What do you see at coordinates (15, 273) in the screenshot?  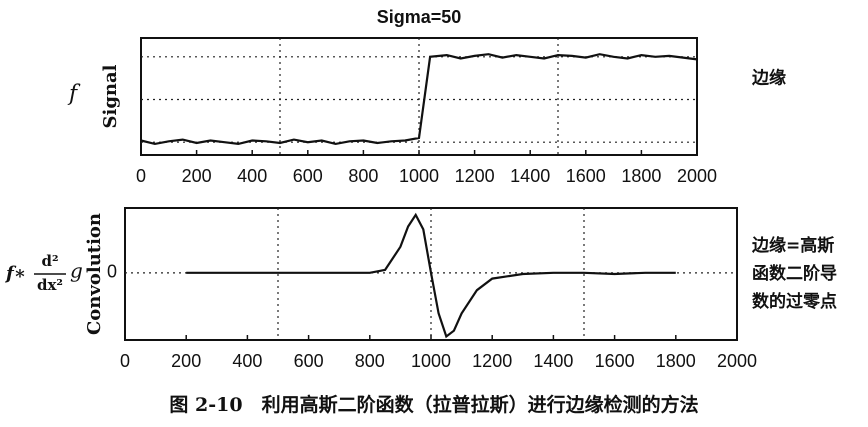 I see `formula-prefix: f∗` at bounding box center [15, 273].